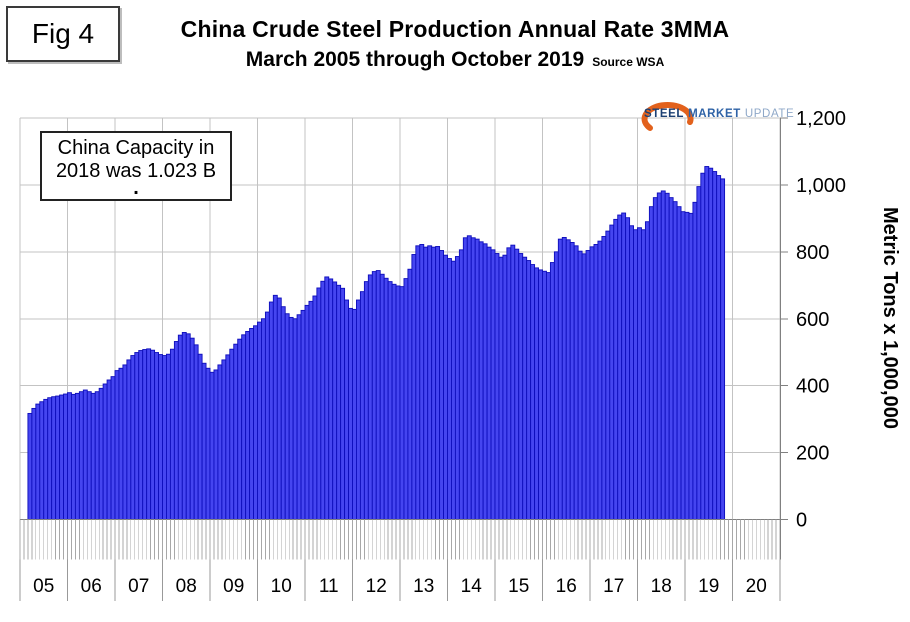  What do you see at coordinates (136, 166) in the screenshot?
I see `capacity-annotation-box: China Capacity in 2018 was 1.023 B .` at bounding box center [136, 166].